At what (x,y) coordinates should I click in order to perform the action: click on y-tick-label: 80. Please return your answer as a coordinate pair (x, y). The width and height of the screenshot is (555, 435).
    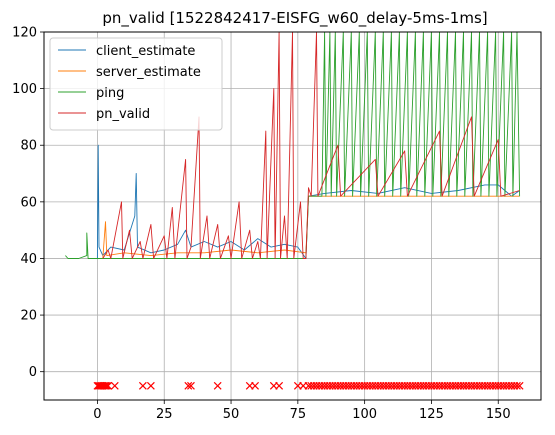
    Looking at the image, I should click on (28, 146).